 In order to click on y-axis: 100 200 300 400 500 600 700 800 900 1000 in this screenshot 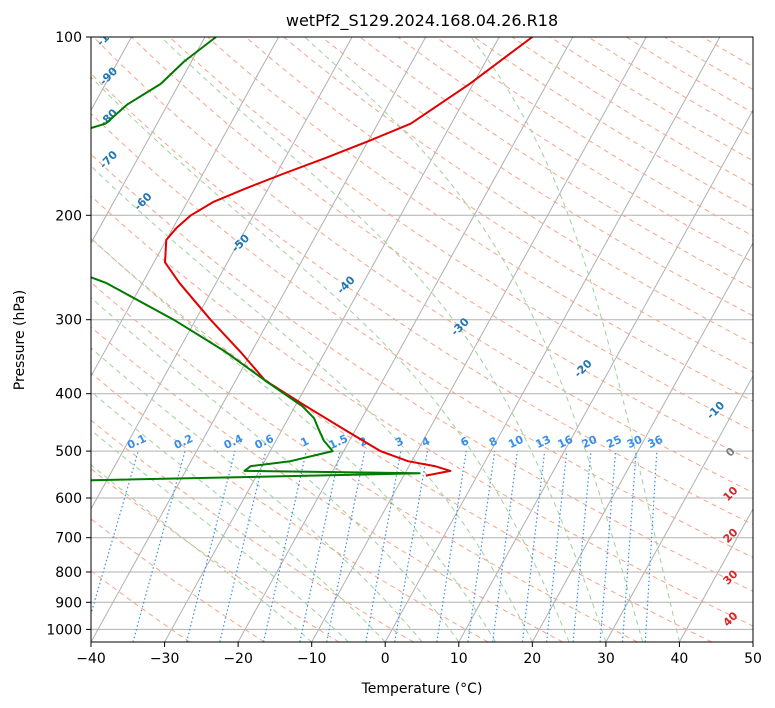, I will do `click(68, 334)`.